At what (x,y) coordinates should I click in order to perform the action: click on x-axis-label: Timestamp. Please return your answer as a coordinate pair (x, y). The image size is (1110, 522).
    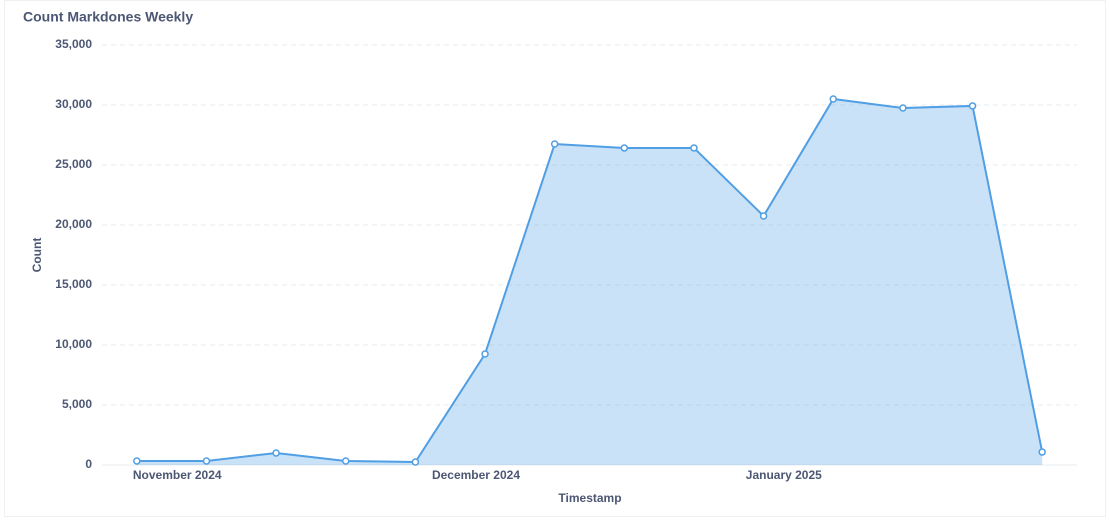
    Looking at the image, I should click on (589, 498).